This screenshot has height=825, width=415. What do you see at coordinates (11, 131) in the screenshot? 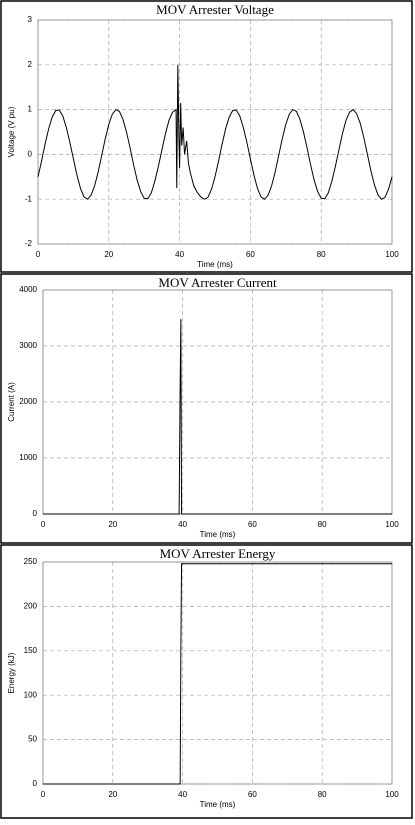
I see `y-axis-label: Voltage (V pu)` at bounding box center [11, 131].